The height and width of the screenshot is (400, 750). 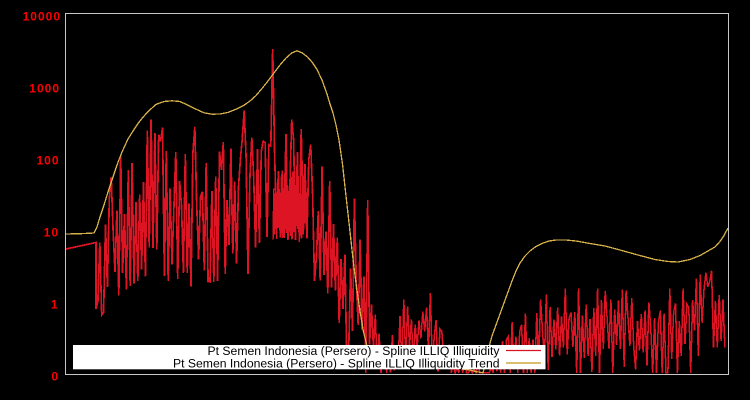 What do you see at coordinates (47, 160) in the screenshot?
I see `svg-text: 100` at bounding box center [47, 160].